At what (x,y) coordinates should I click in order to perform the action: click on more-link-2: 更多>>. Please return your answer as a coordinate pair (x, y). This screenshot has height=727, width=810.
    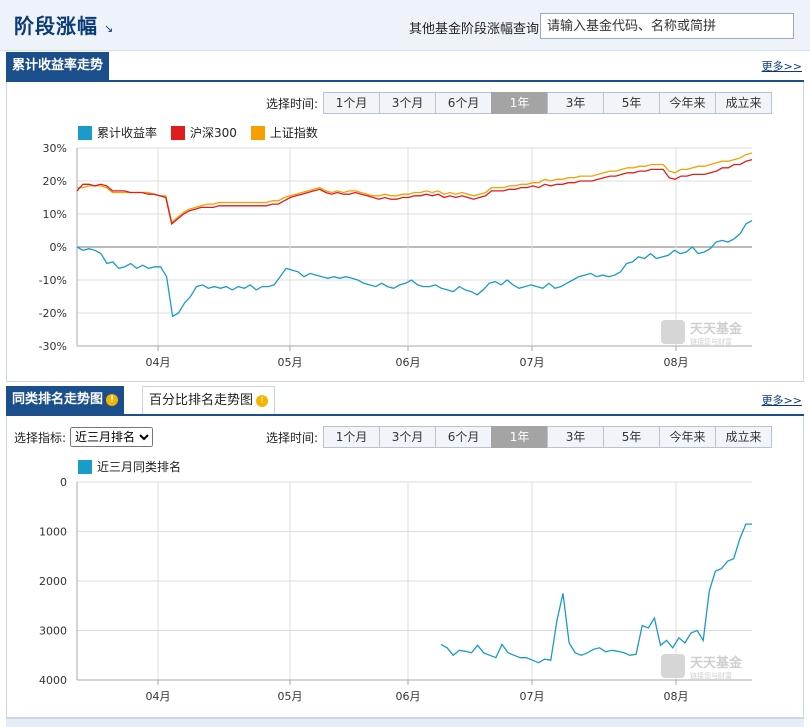
    Looking at the image, I should click on (781, 400).